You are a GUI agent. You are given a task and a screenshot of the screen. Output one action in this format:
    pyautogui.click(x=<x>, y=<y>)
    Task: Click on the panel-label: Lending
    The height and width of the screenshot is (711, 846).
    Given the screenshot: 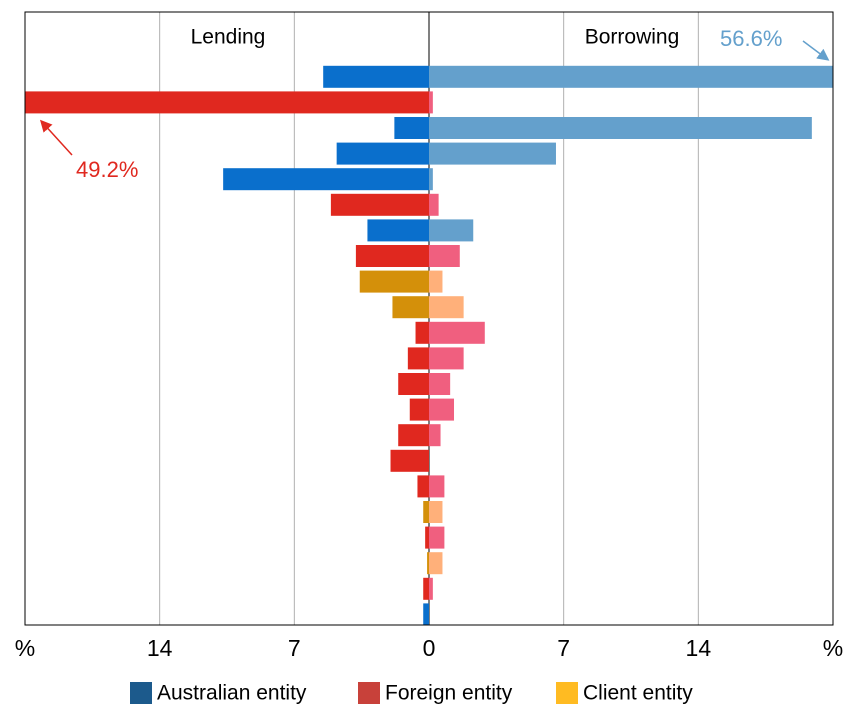 What is the action you would take?
    pyautogui.click(x=228, y=37)
    